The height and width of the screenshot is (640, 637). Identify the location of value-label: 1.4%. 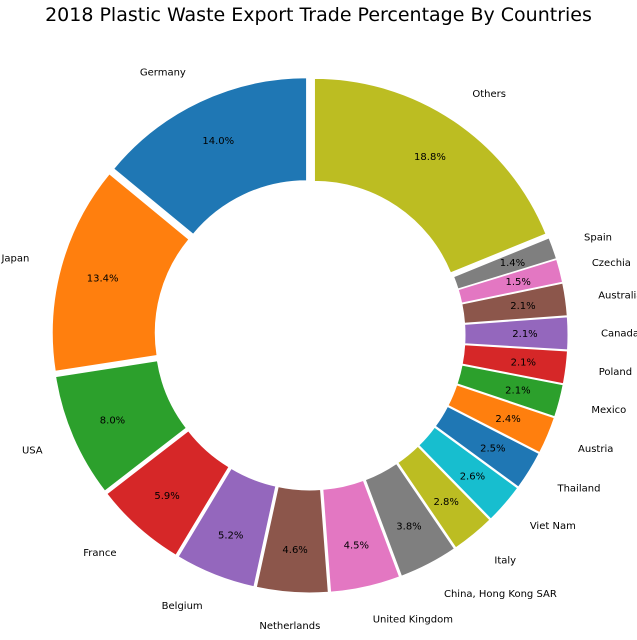
(512, 263).